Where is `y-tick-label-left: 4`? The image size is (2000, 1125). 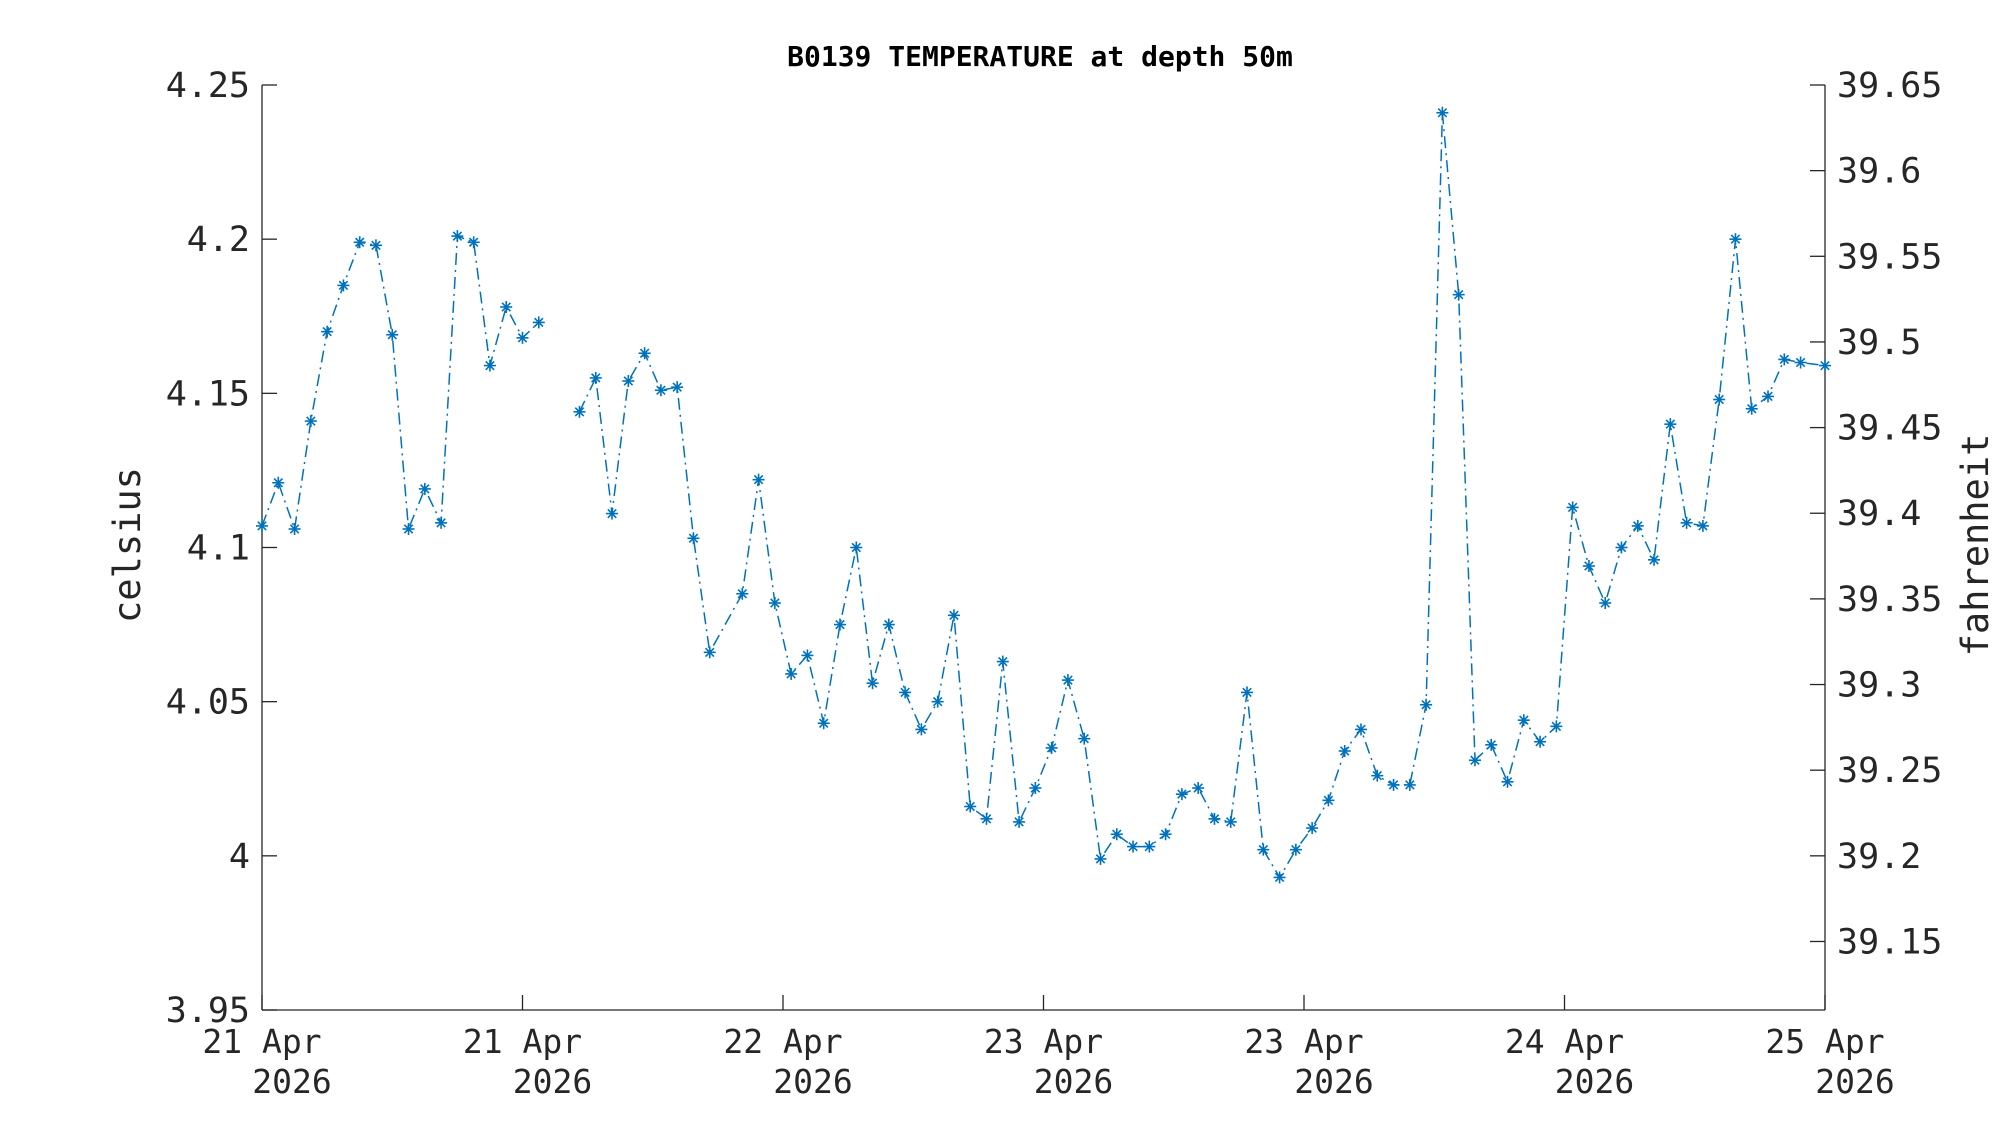
y-tick-label-left: 4 is located at coordinates (239, 857).